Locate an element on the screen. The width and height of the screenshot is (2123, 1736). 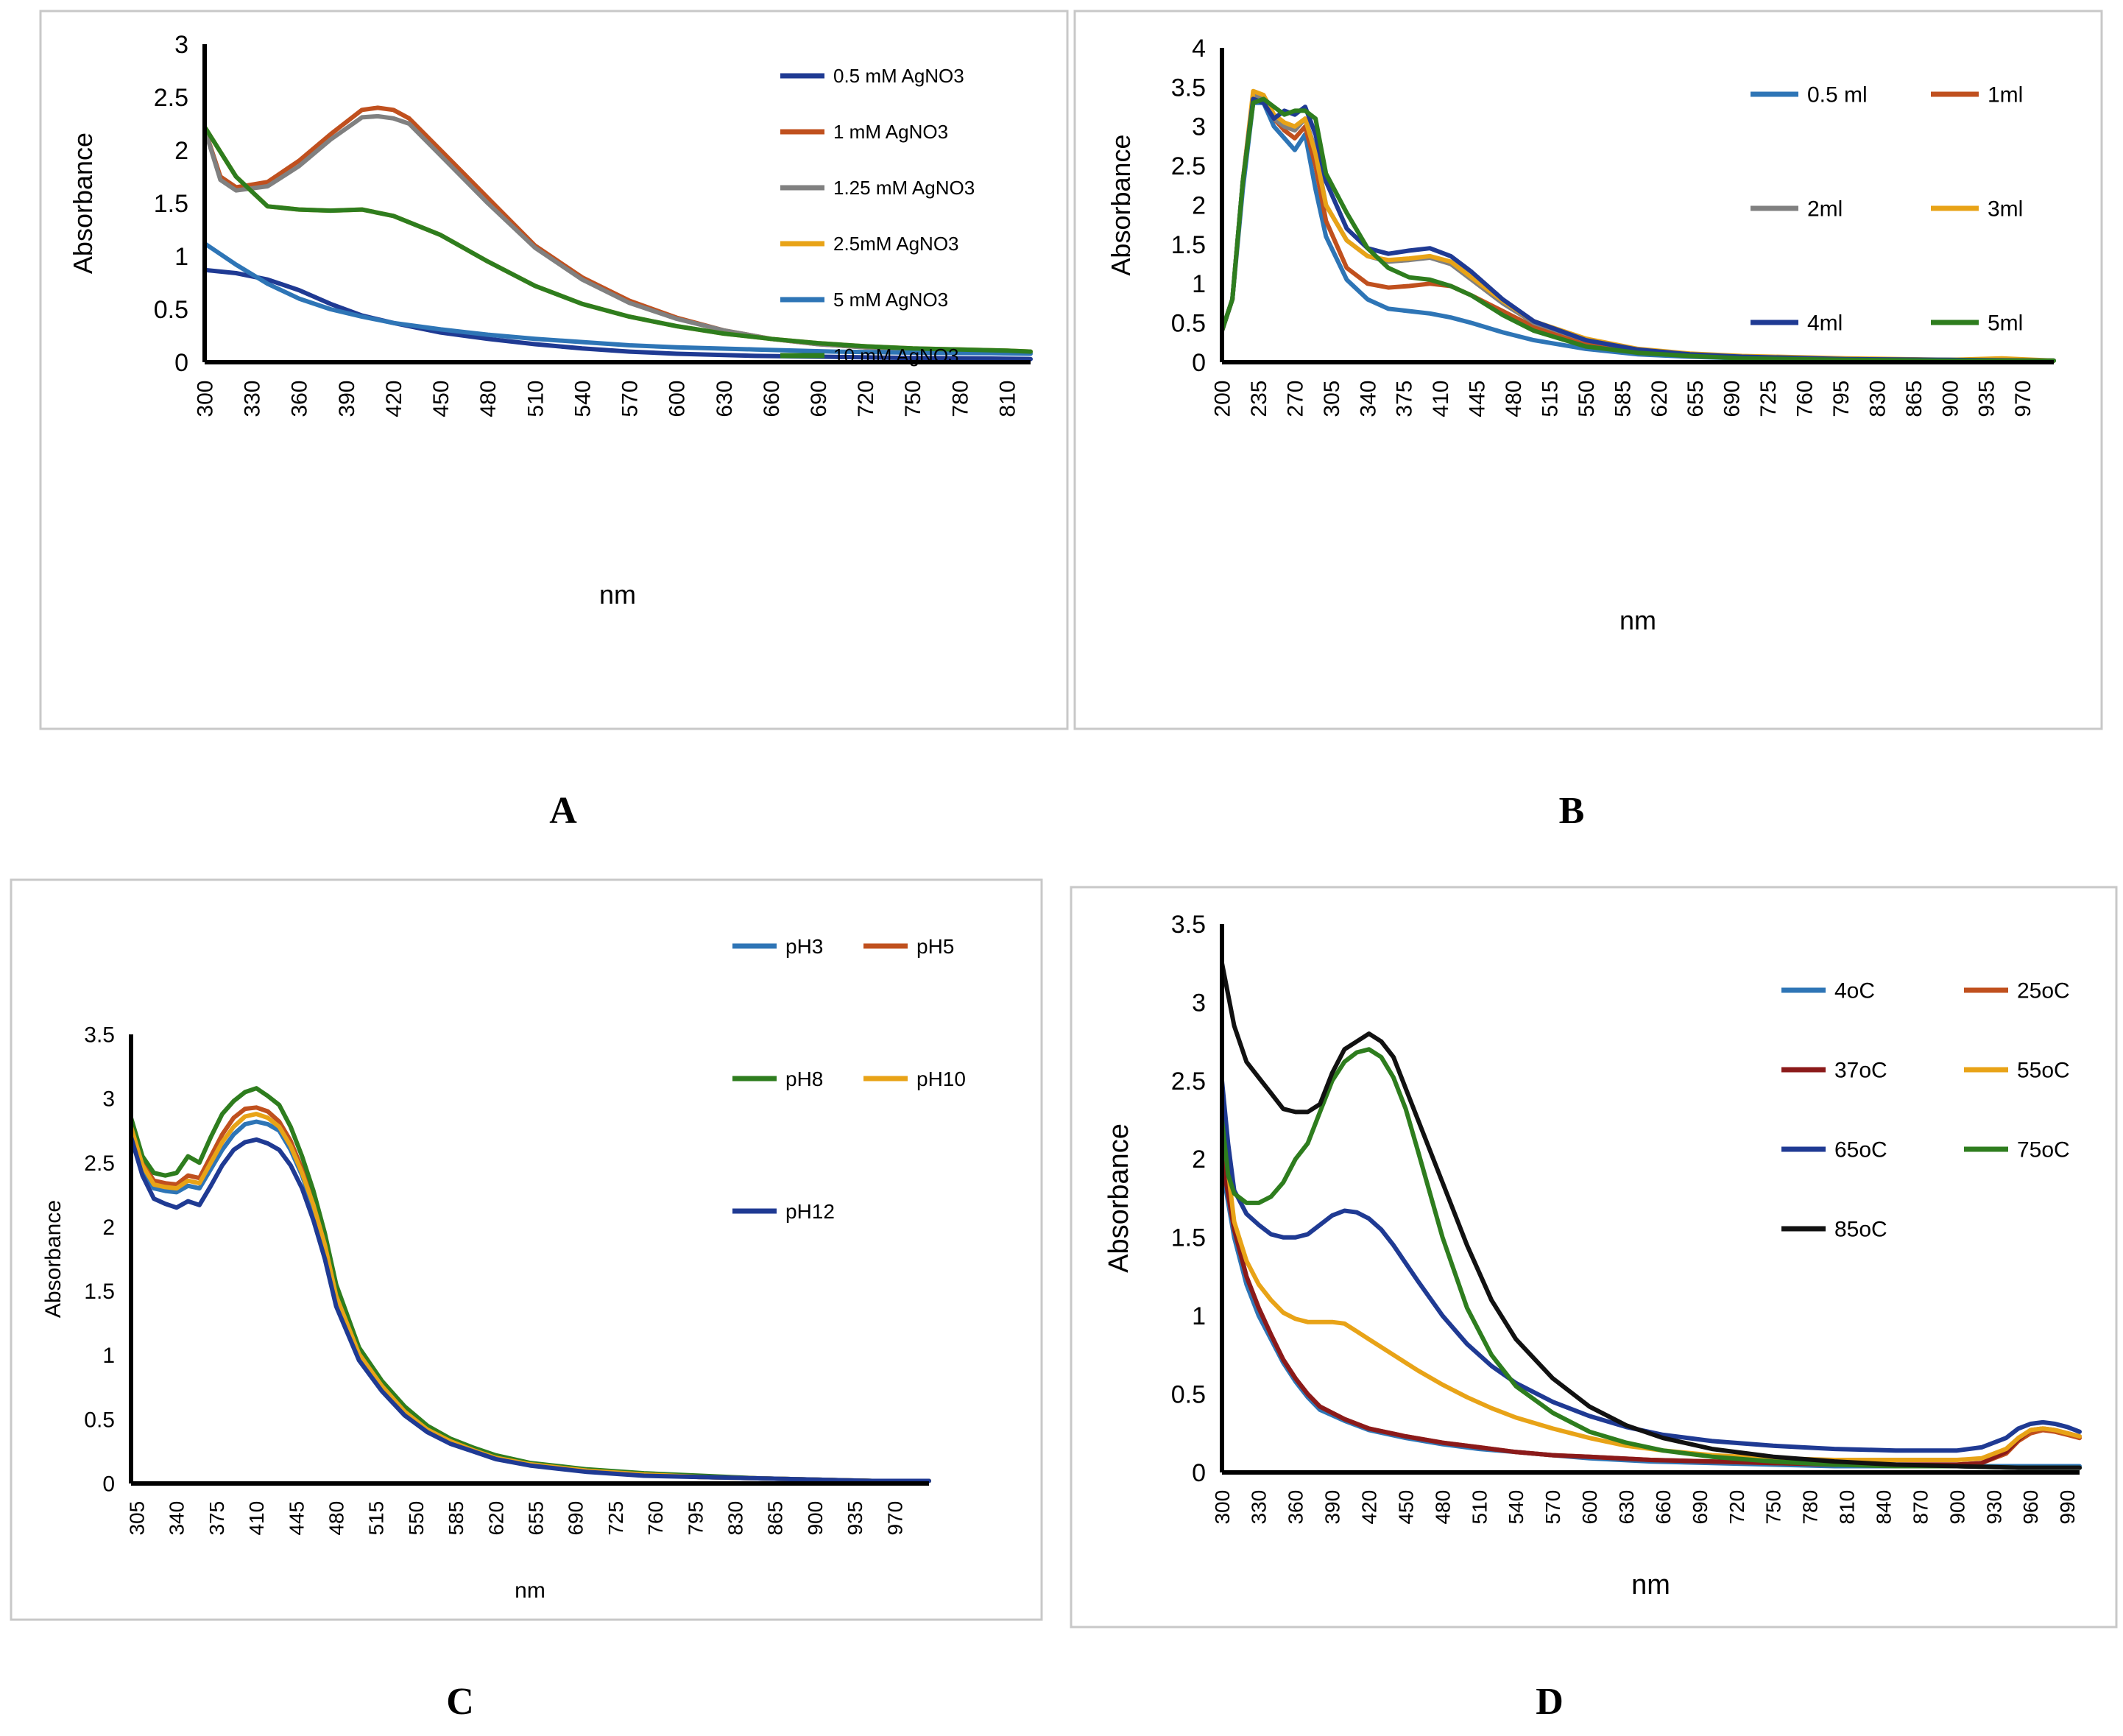
legend: 4oC 25oC 37oC 55oC 65oC 75oC 85oC is located at coordinates (1926, 1110).